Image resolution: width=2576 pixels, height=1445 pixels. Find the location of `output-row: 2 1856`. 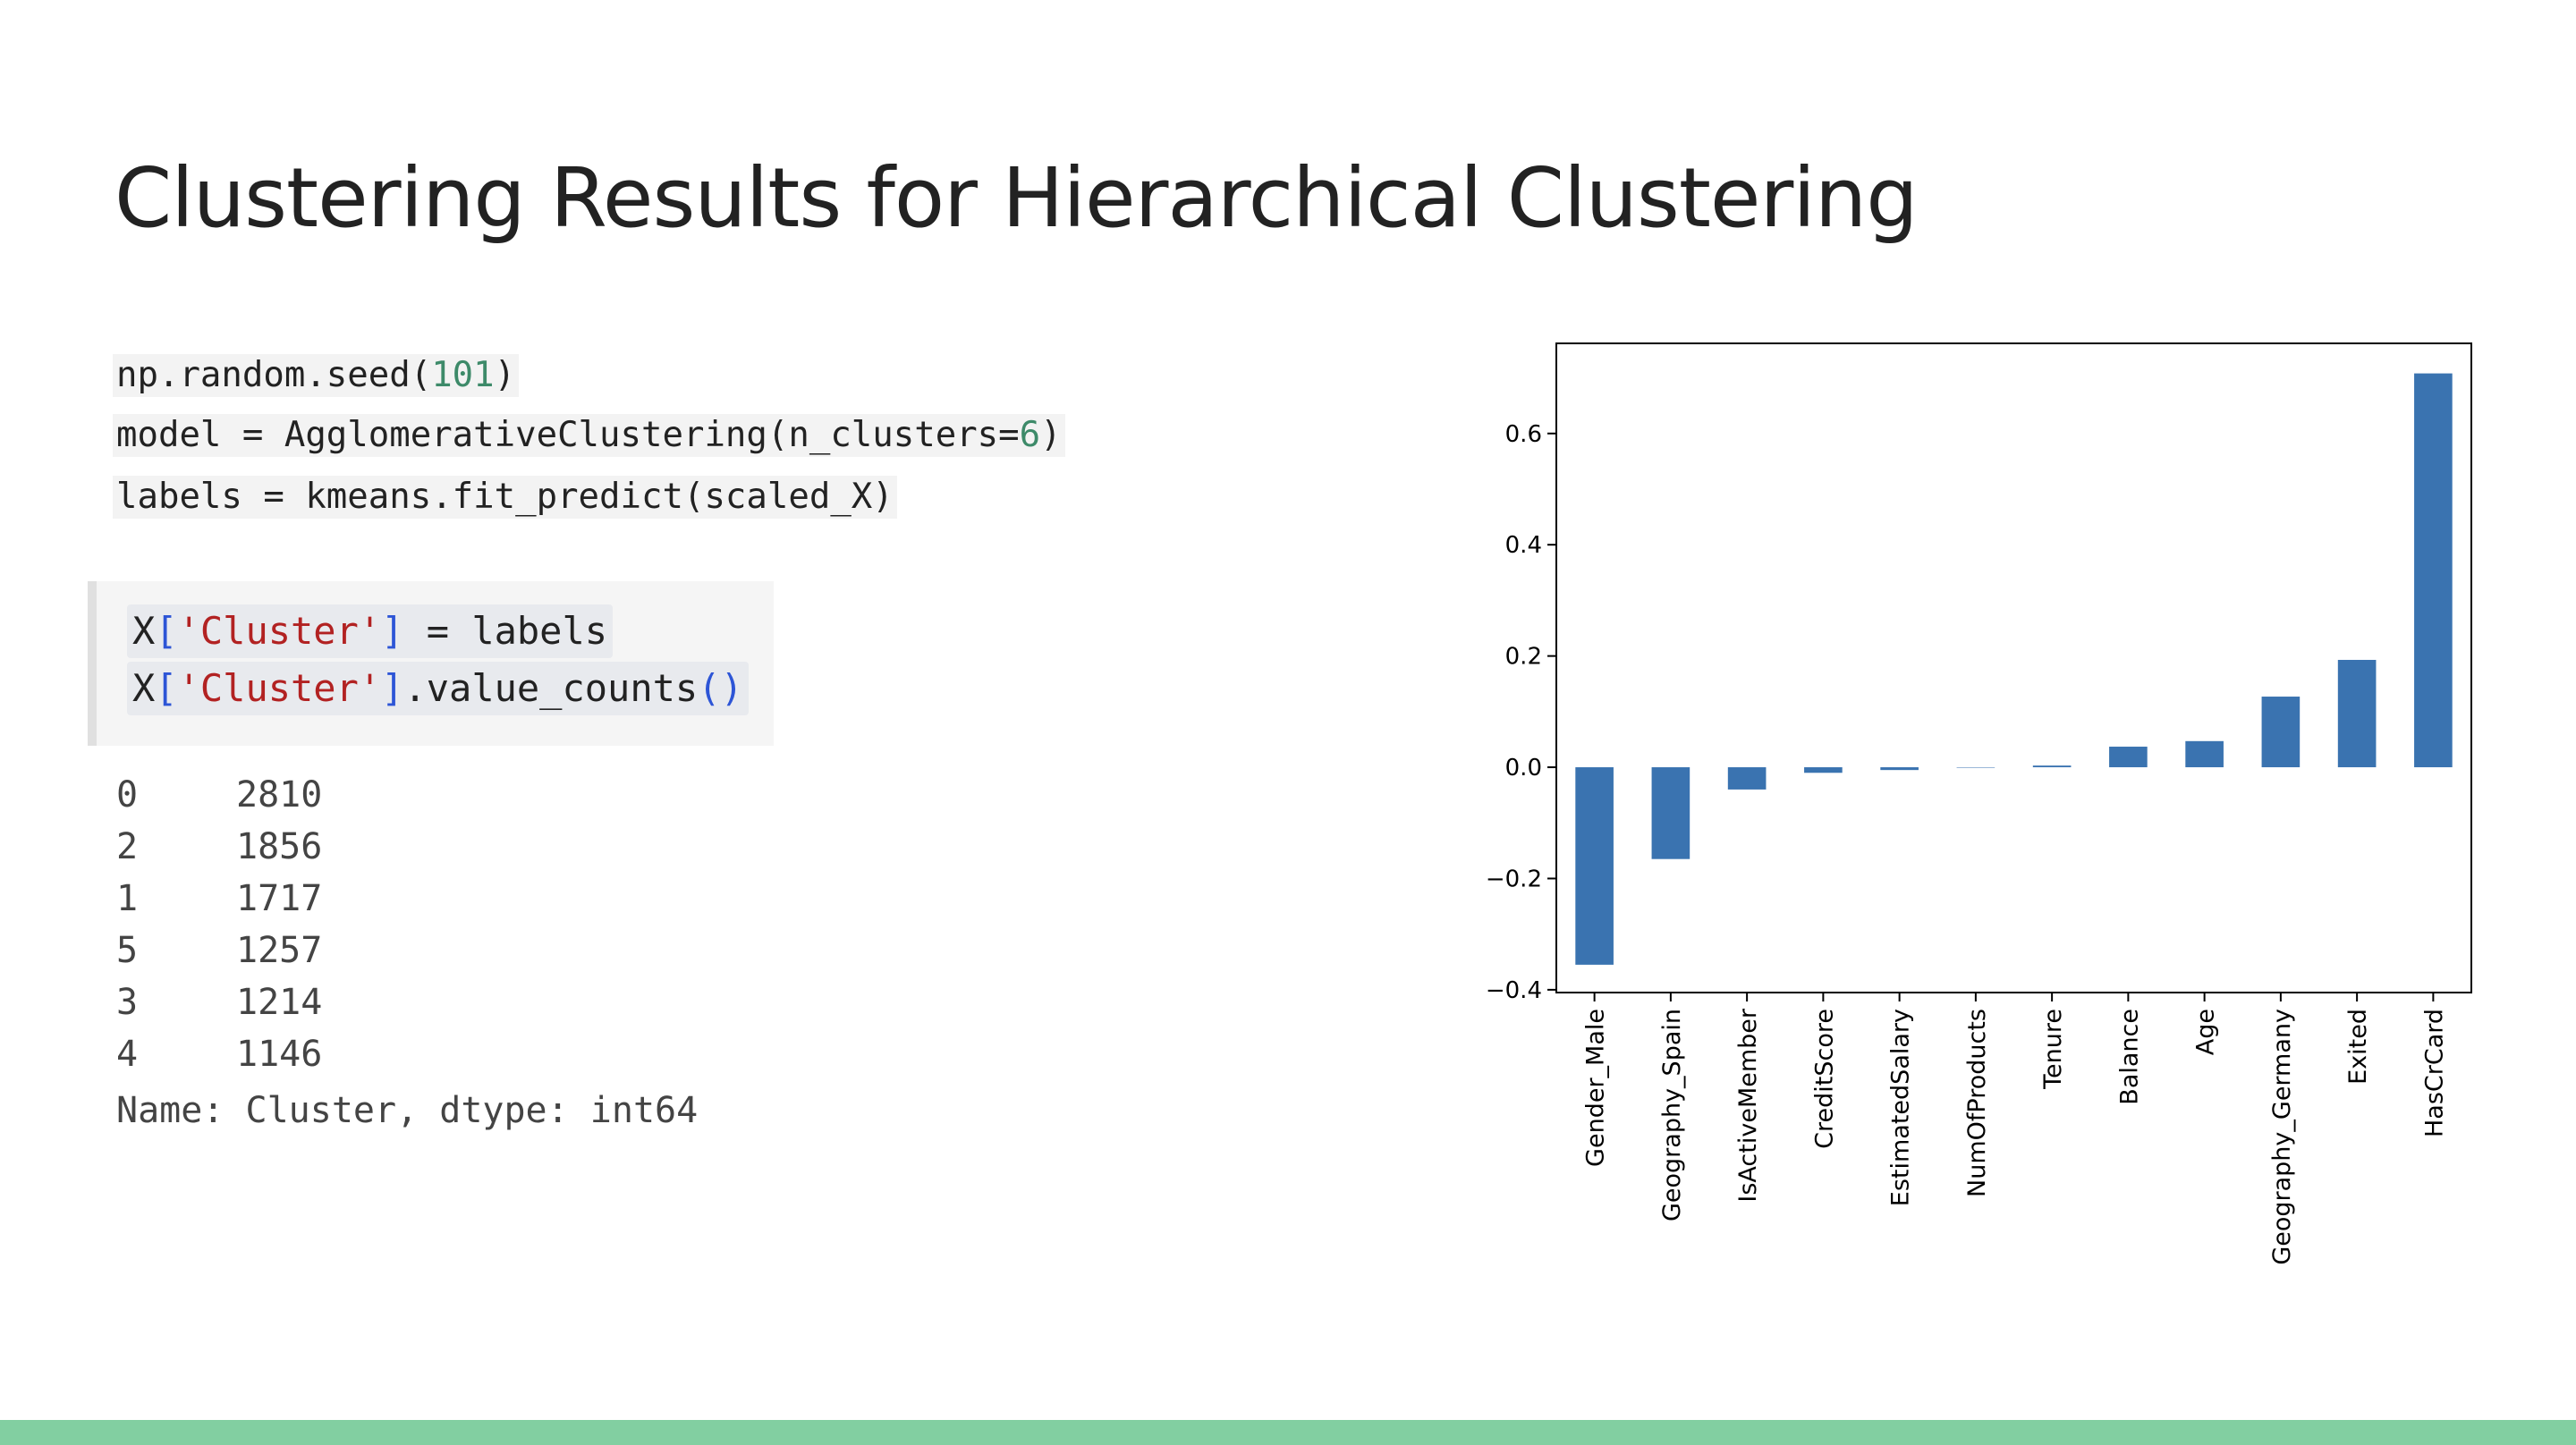

output-row: 2 1856 is located at coordinates (407, 847).